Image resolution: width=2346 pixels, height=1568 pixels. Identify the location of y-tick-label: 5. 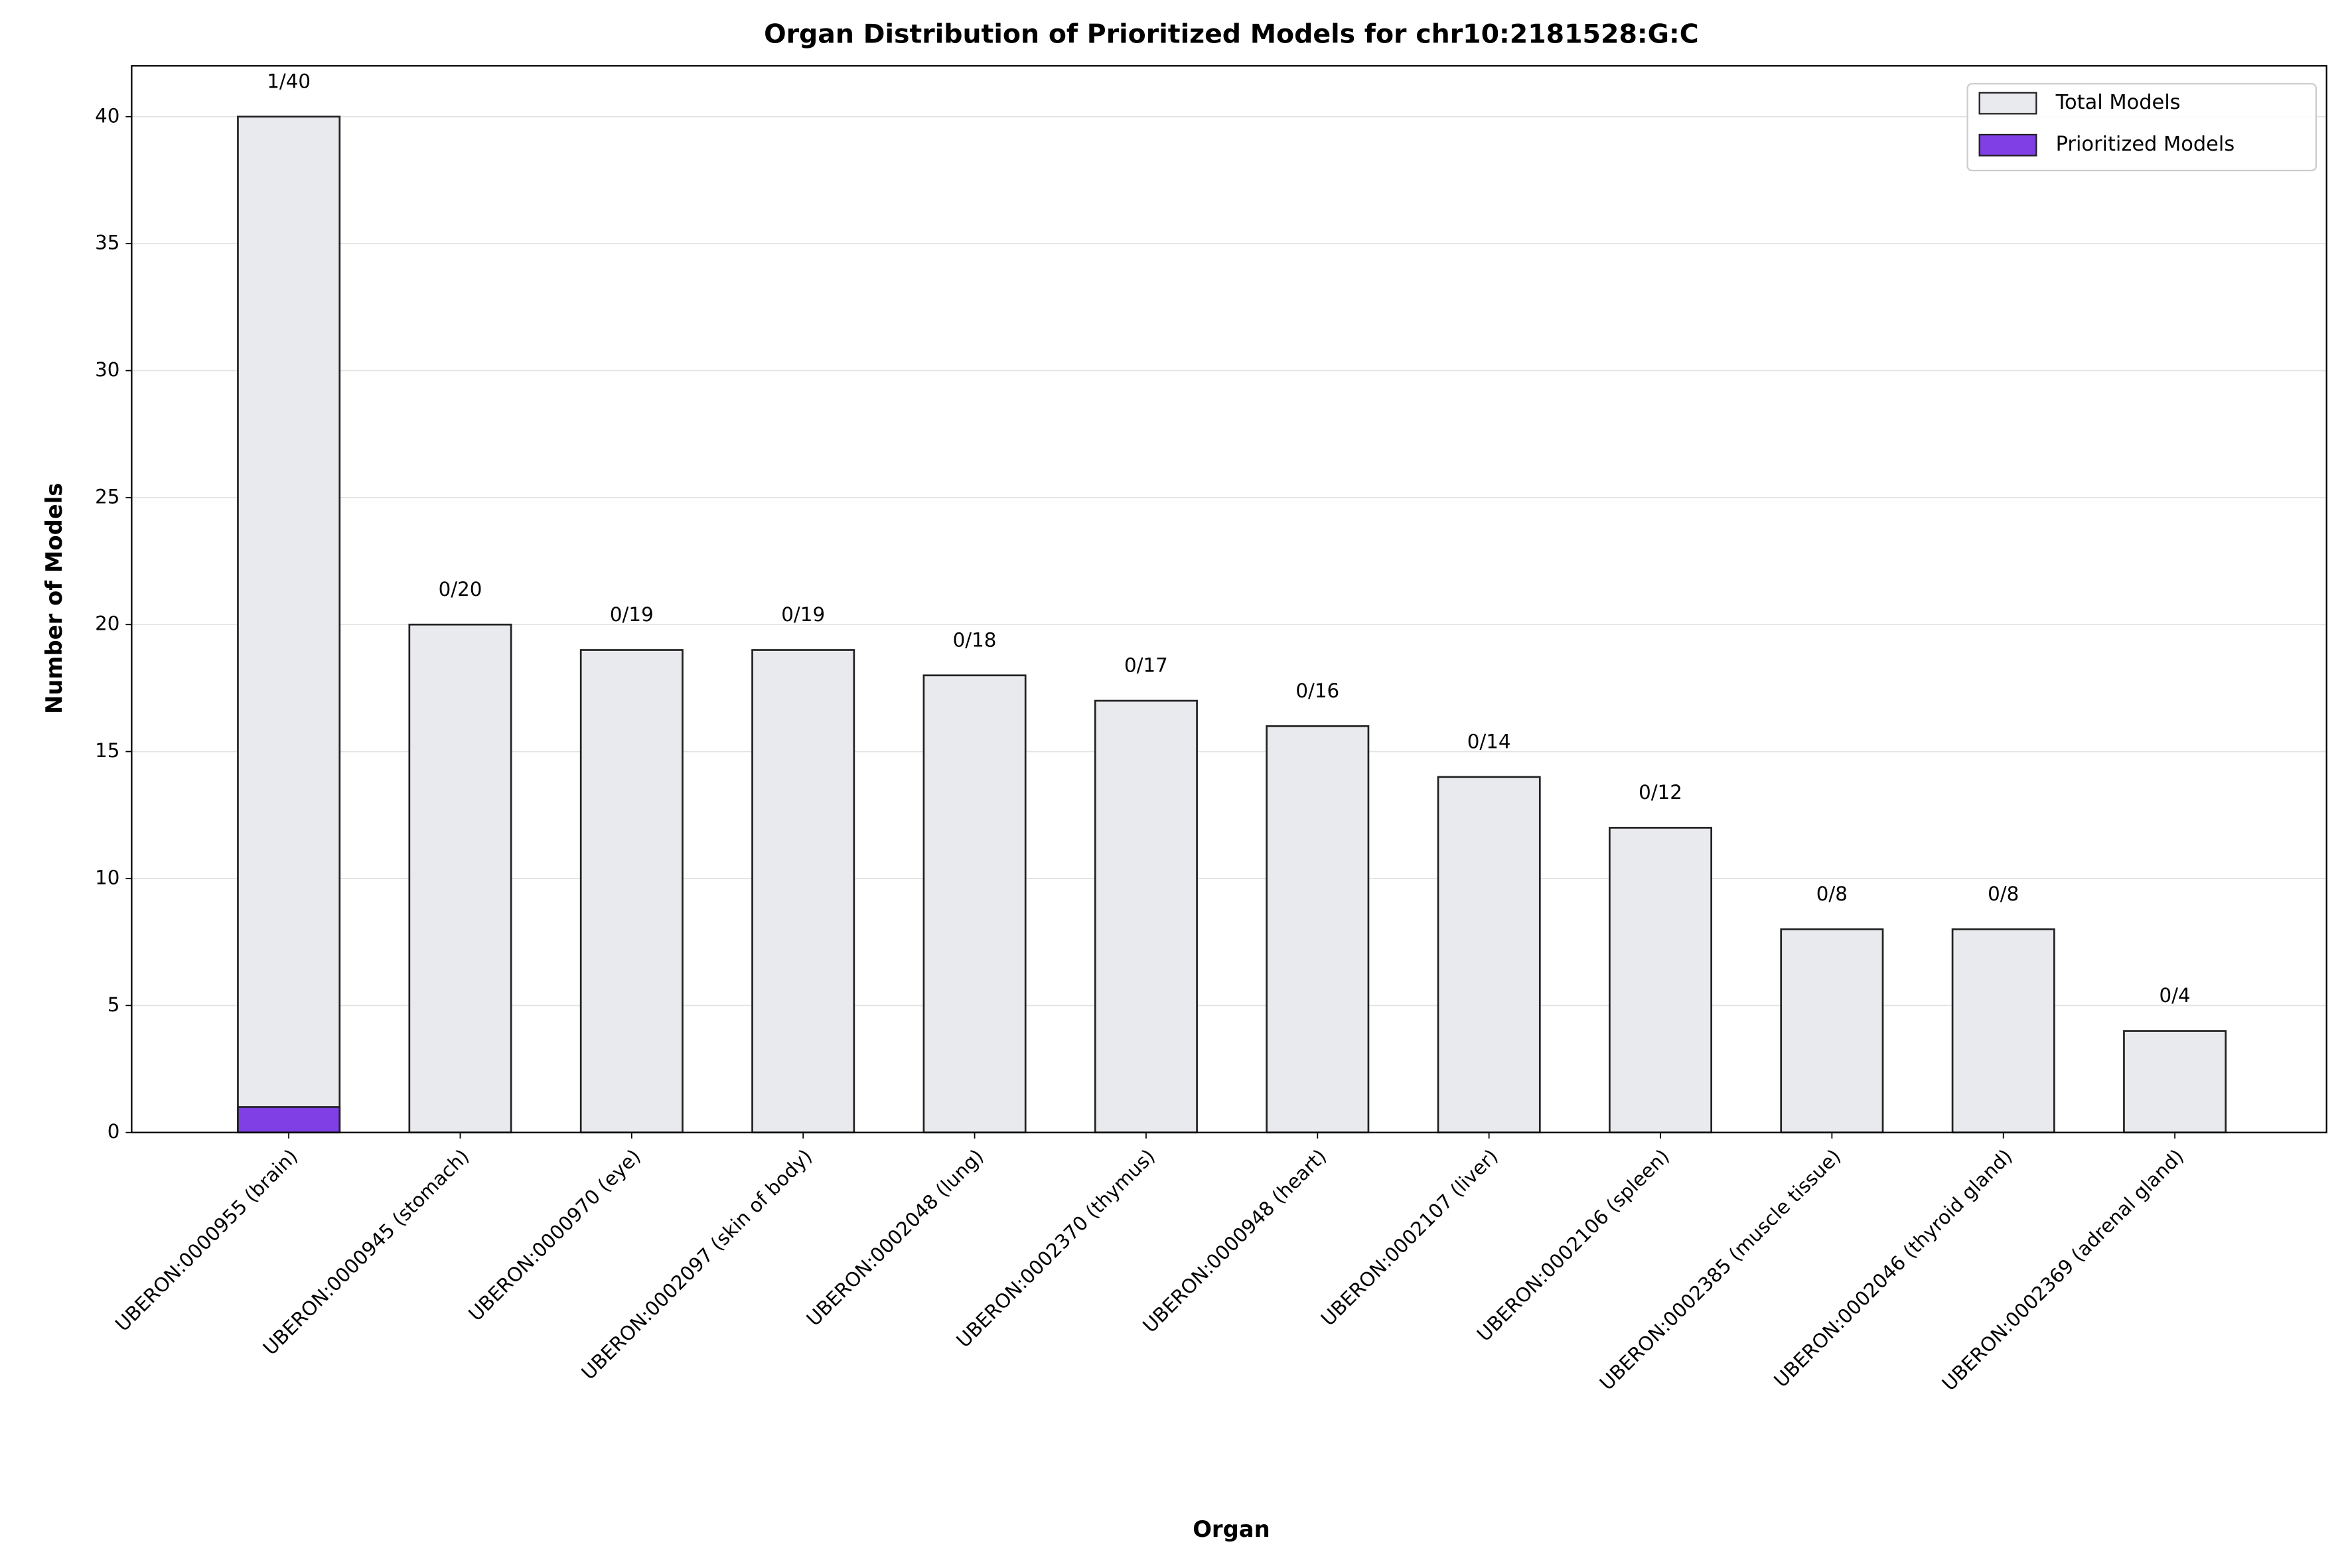
(114, 1004).